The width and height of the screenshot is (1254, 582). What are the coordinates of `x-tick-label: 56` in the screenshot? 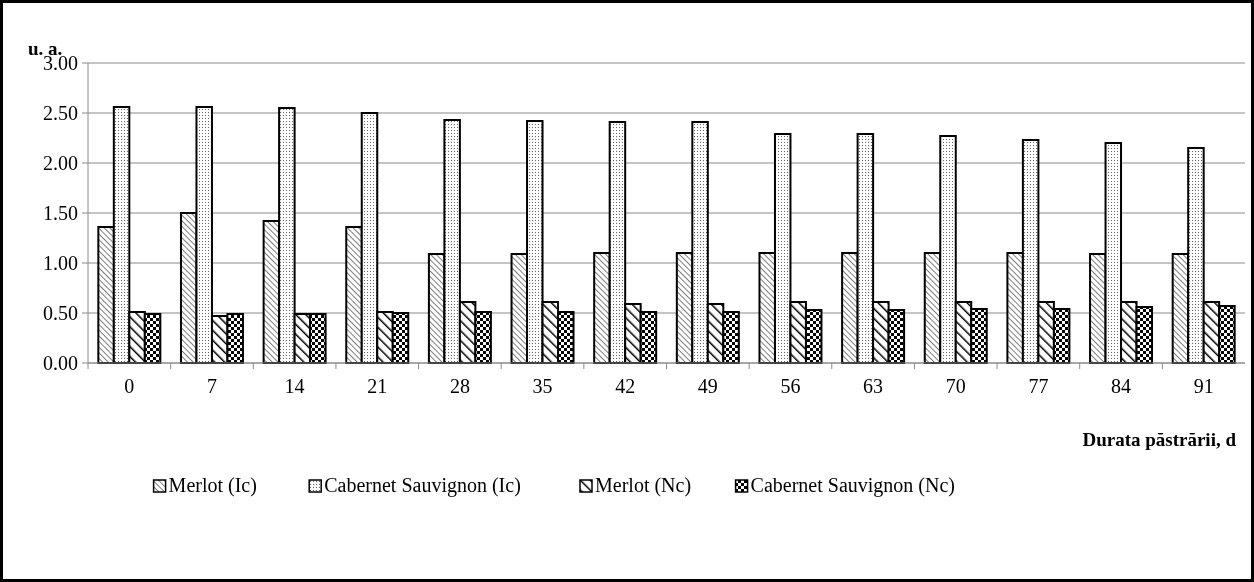 It's located at (790, 386).